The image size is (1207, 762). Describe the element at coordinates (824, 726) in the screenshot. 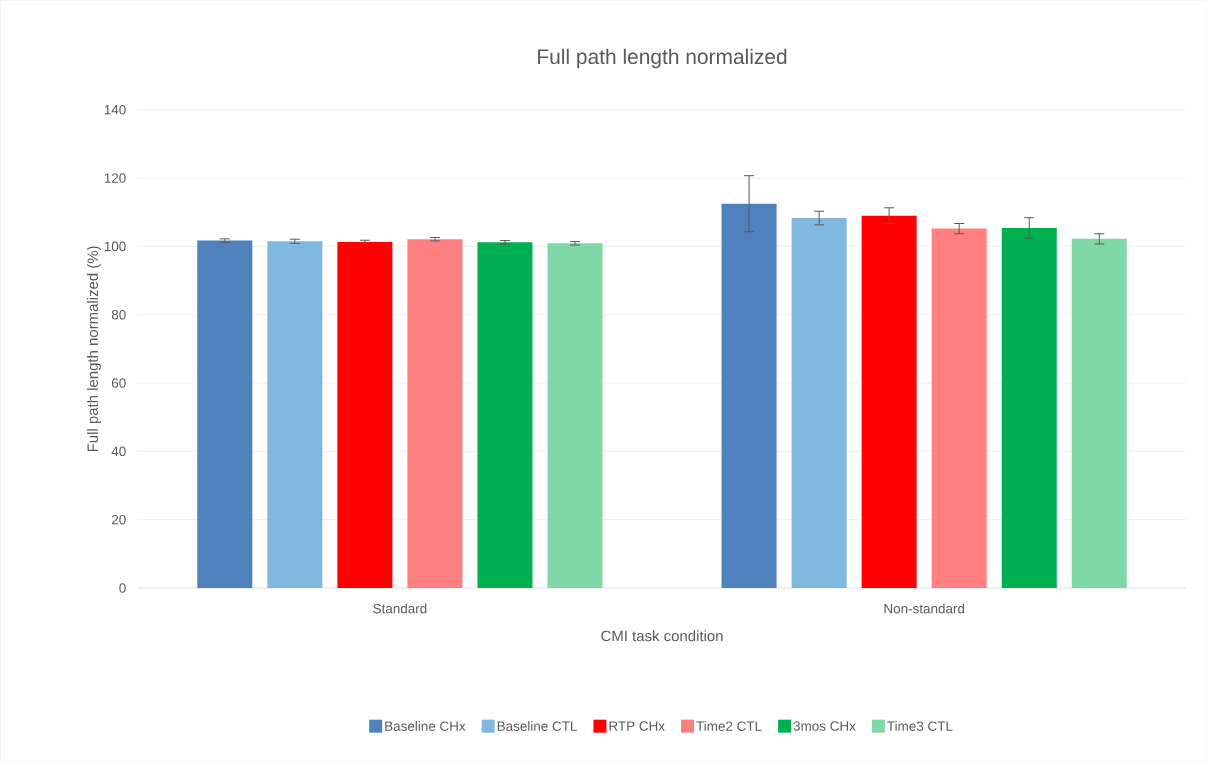

I see `legend-label: 3mos CHx` at that location.